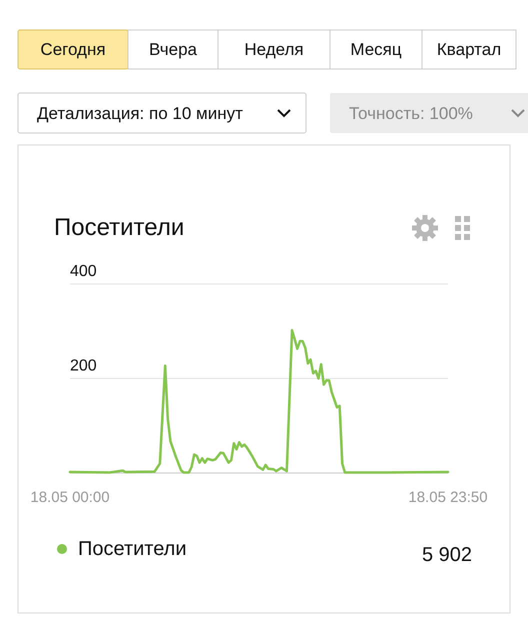  Describe the element at coordinates (173, 50) in the screenshot. I see `tab-button: Вчера` at that location.